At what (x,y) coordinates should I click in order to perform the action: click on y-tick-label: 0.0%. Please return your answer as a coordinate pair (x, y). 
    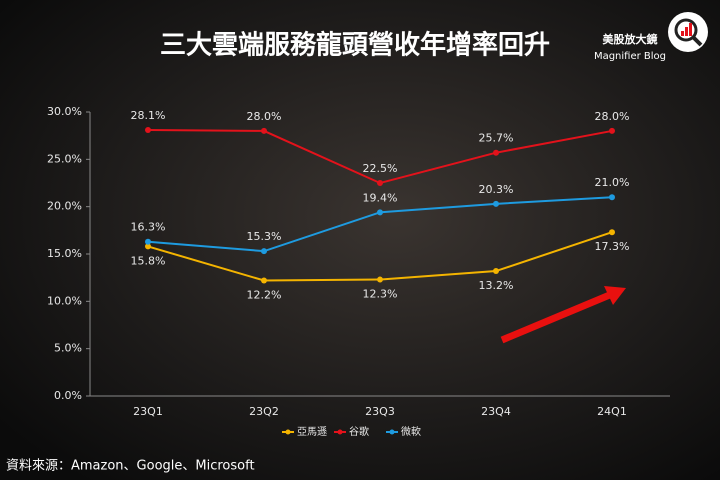
    Looking at the image, I should click on (68, 395).